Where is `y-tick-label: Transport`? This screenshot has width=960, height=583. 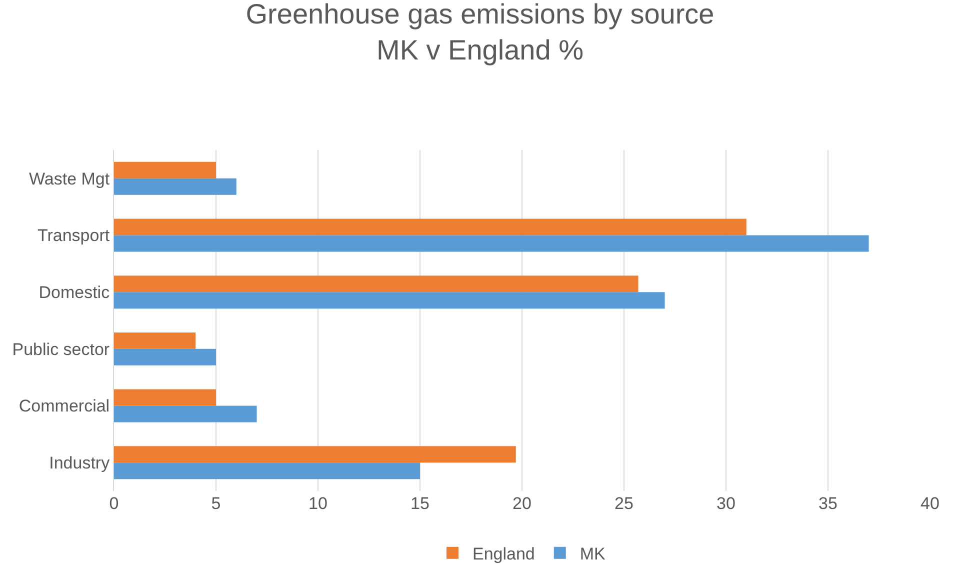 y-tick-label: Transport is located at coordinates (73, 236).